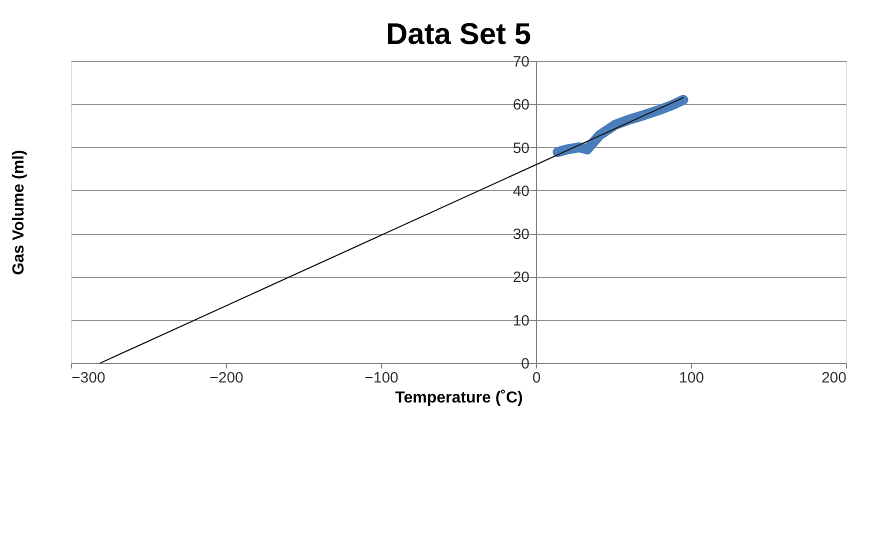  I want to click on x-tick-label: −100, so click(381, 378).